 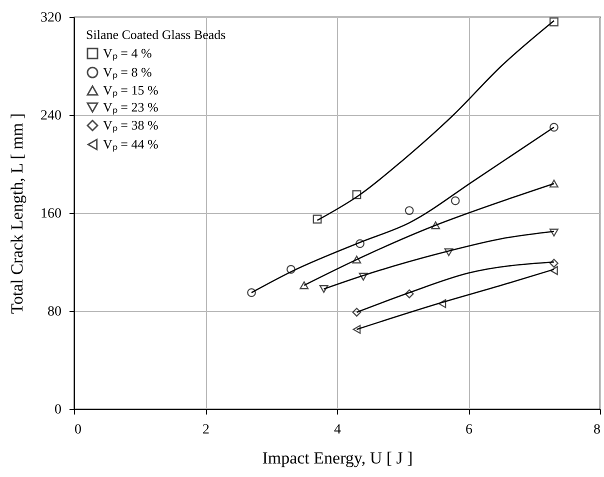 I want to click on x-tick-label: 8, so click(x=597, y=430).